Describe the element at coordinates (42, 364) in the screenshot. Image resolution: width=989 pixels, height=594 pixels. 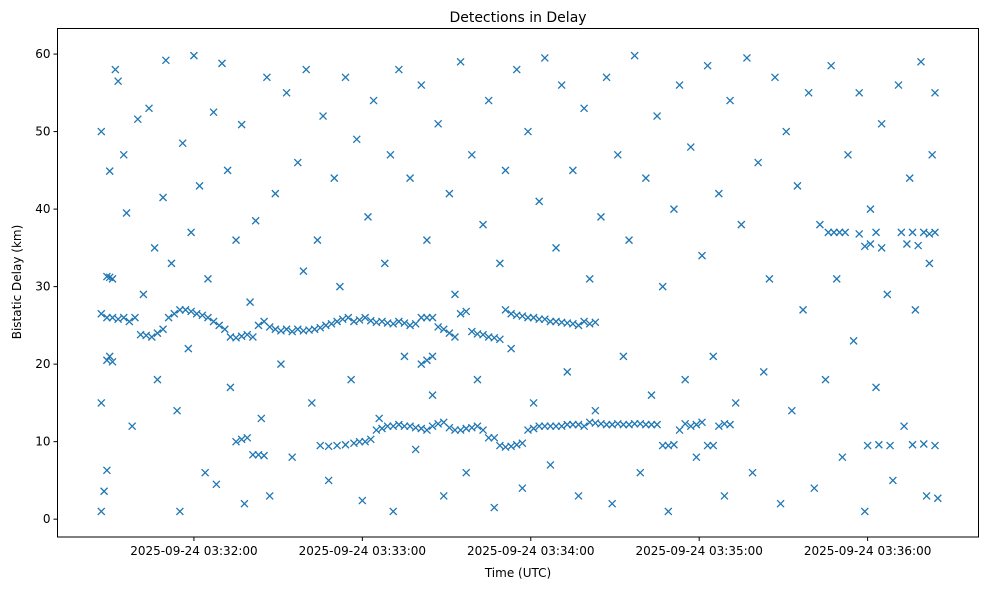
I see `y-tick-label: 20` at that location.